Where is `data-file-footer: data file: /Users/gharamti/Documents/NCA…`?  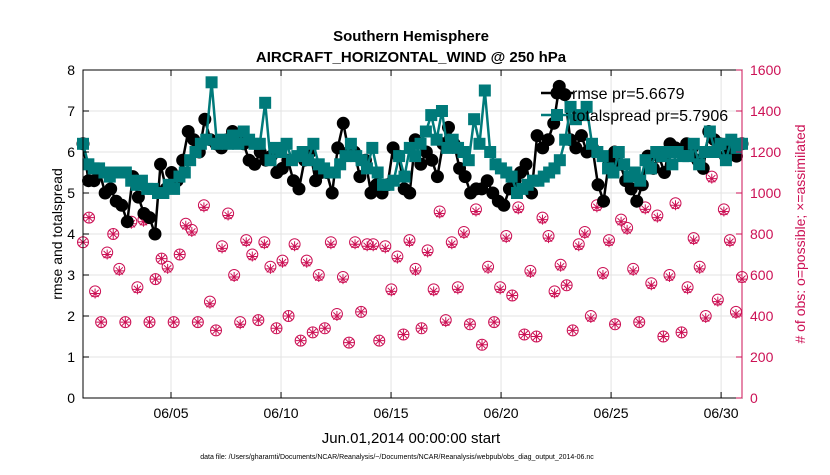 data-file-footer: data file: /Users/gharamti/Documents/NCA… is located at coordinates (397, 457).